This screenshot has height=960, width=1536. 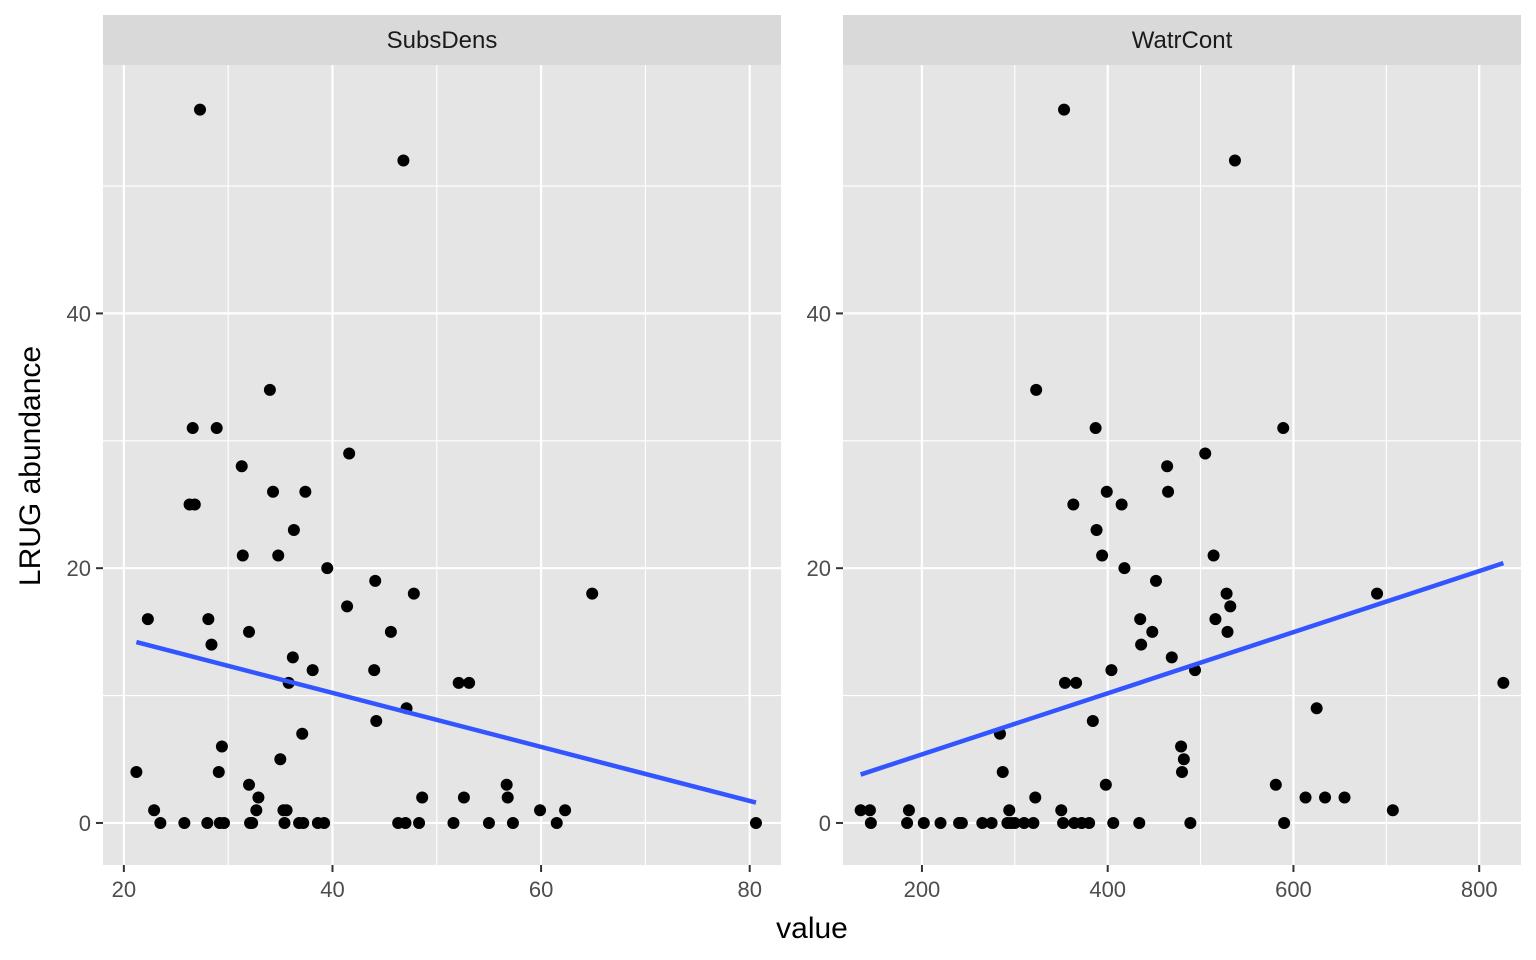 I want to click on x-tick-label: 600, so click(x=1293, y=889).